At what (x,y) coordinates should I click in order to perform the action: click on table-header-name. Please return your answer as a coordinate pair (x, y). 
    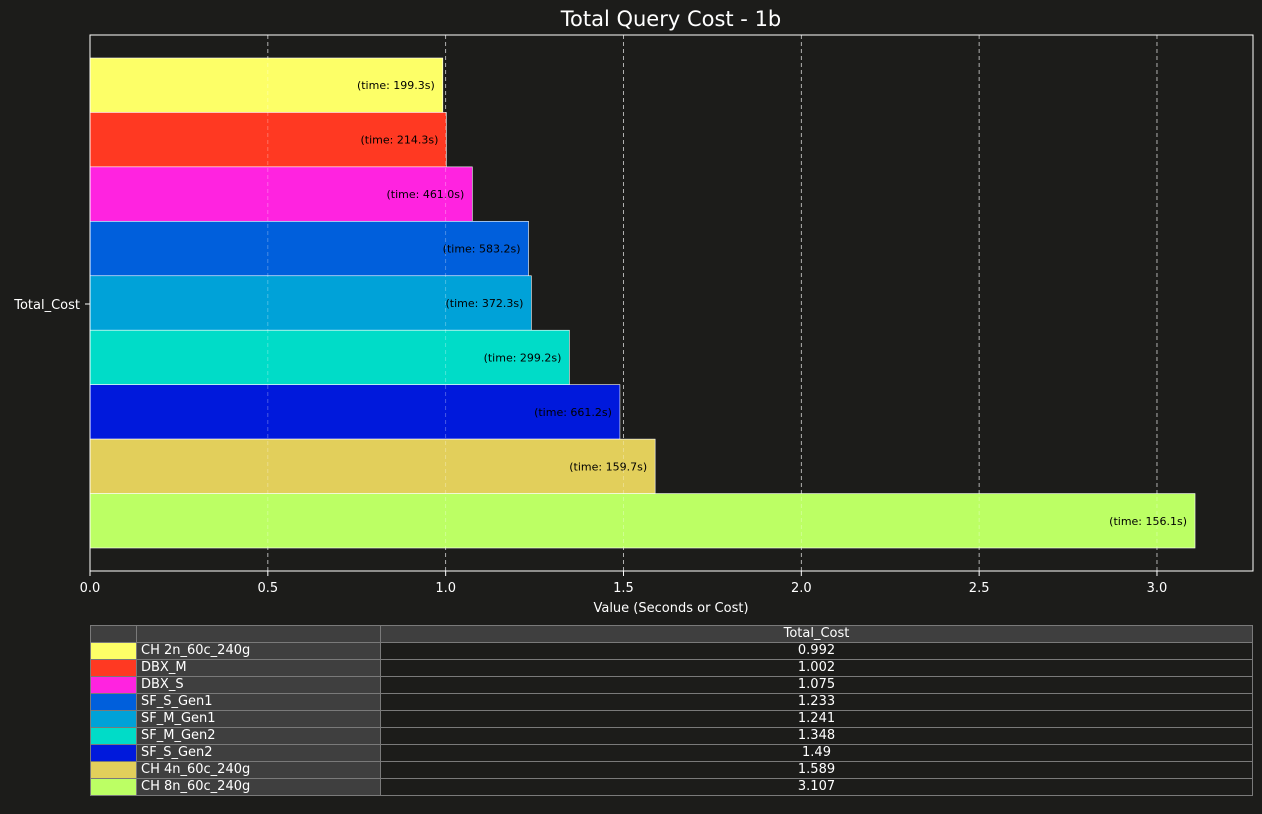
    Looking at the image, I should click on (258, 634).